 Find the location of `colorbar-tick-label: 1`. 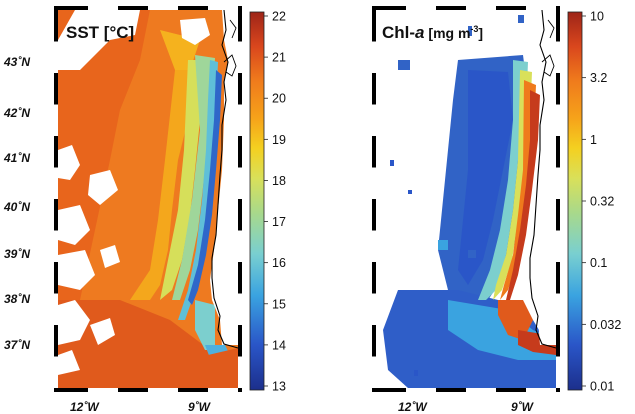

colorbar-tick-label: 1 is located at coordinates (593, 140).